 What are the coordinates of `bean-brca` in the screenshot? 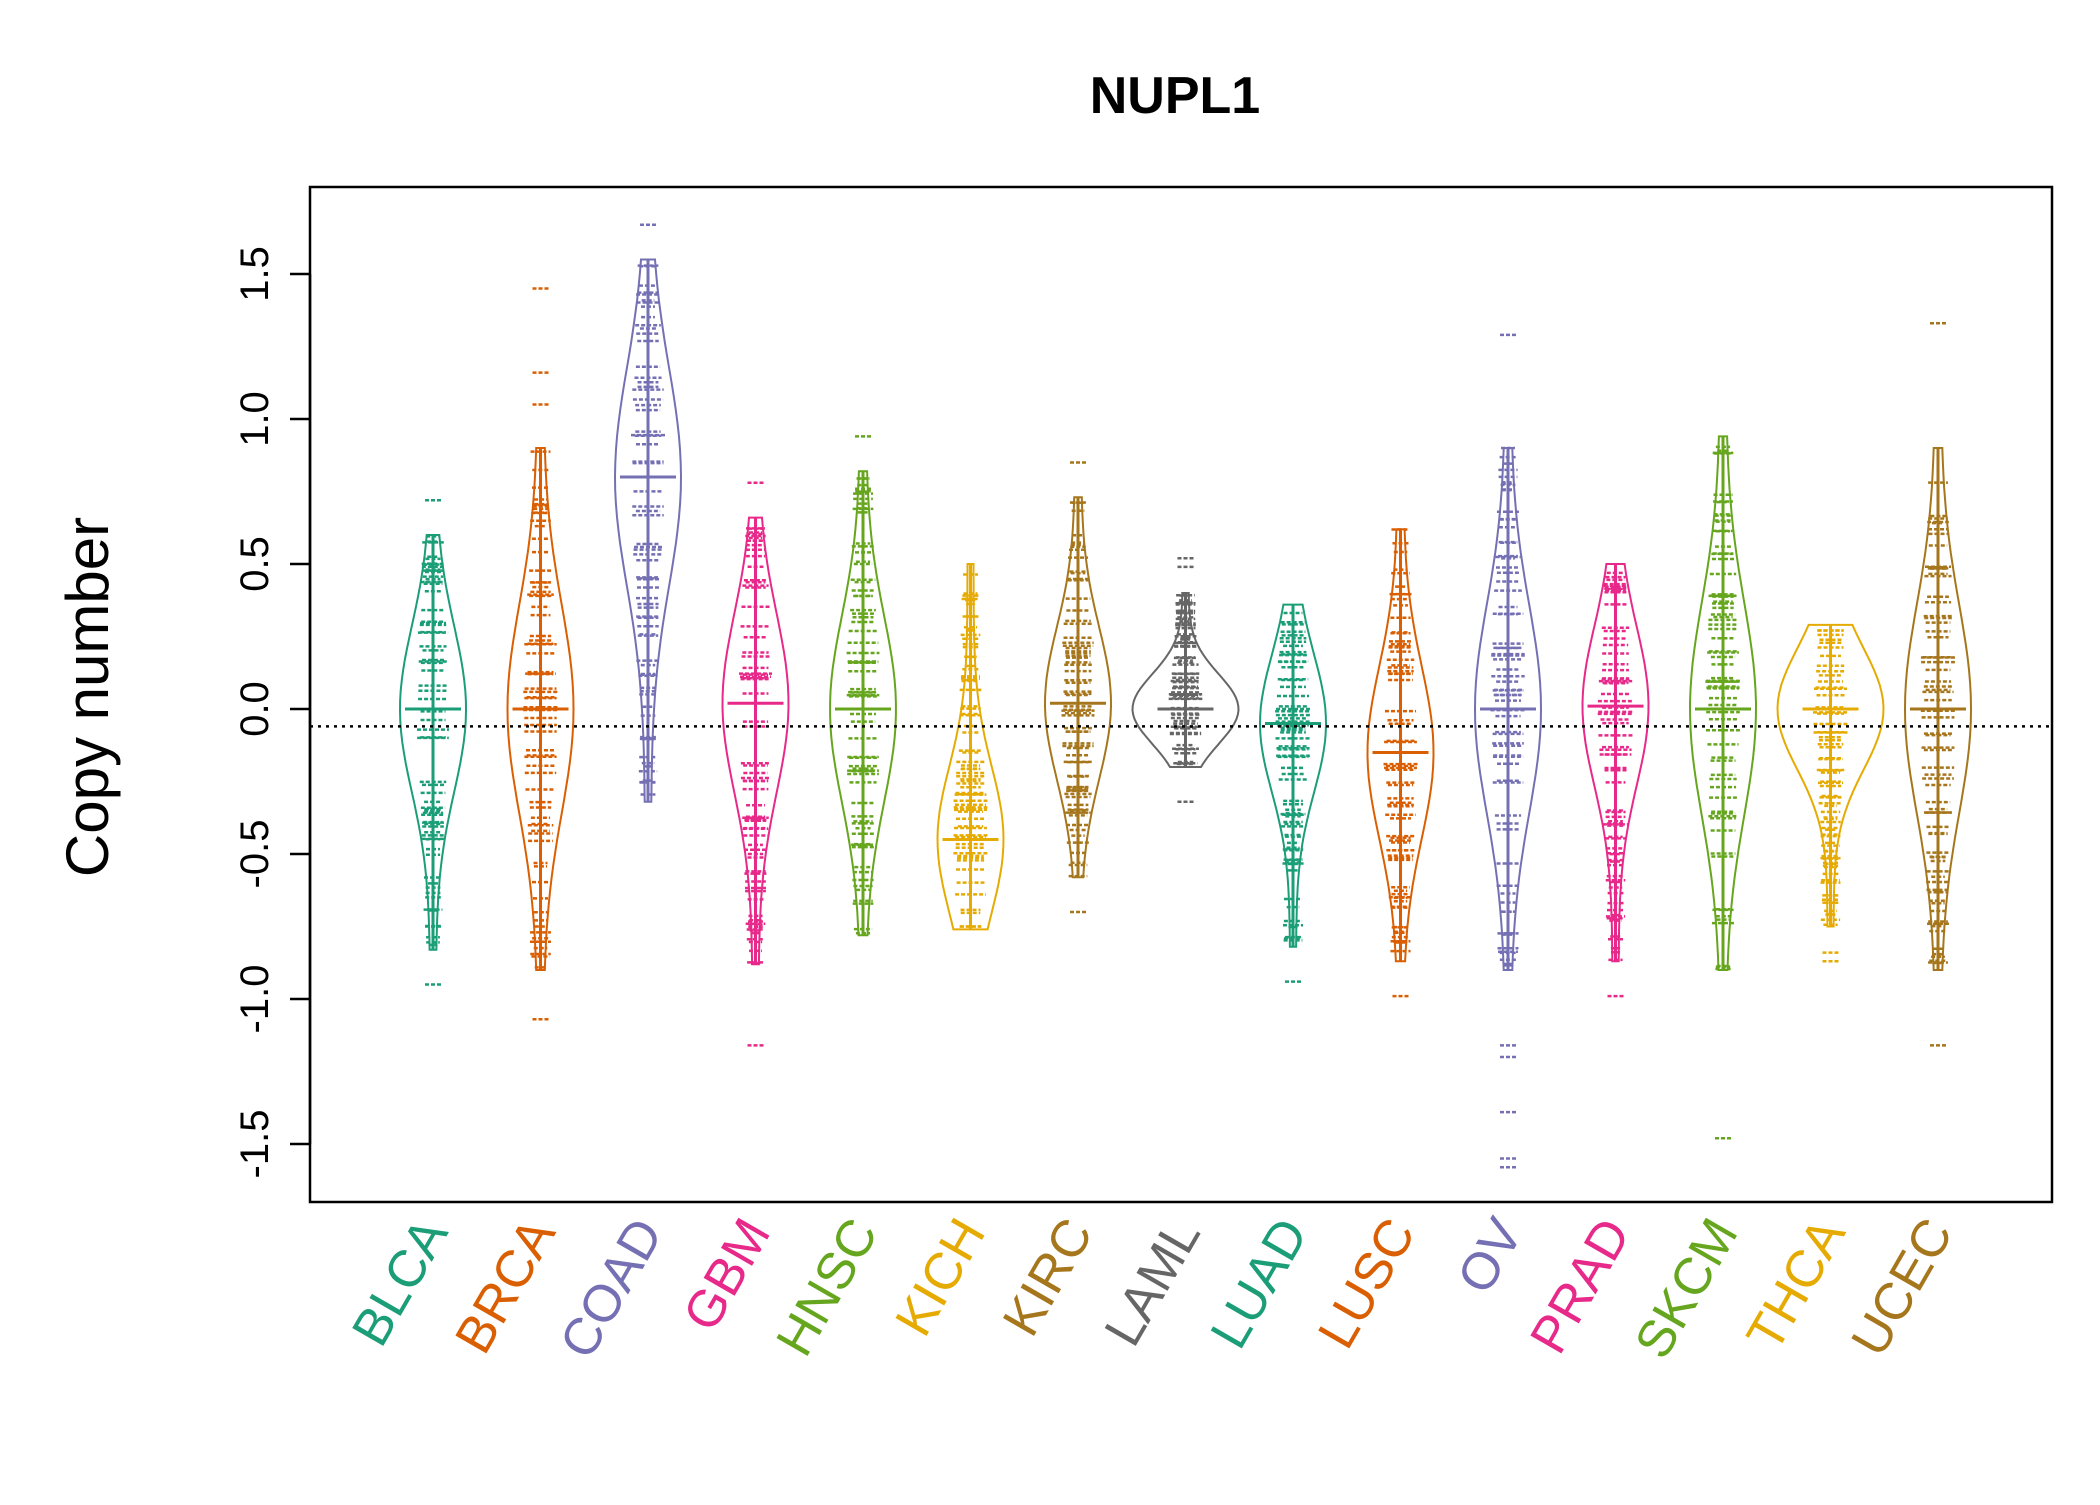 It's located at (540, 654).